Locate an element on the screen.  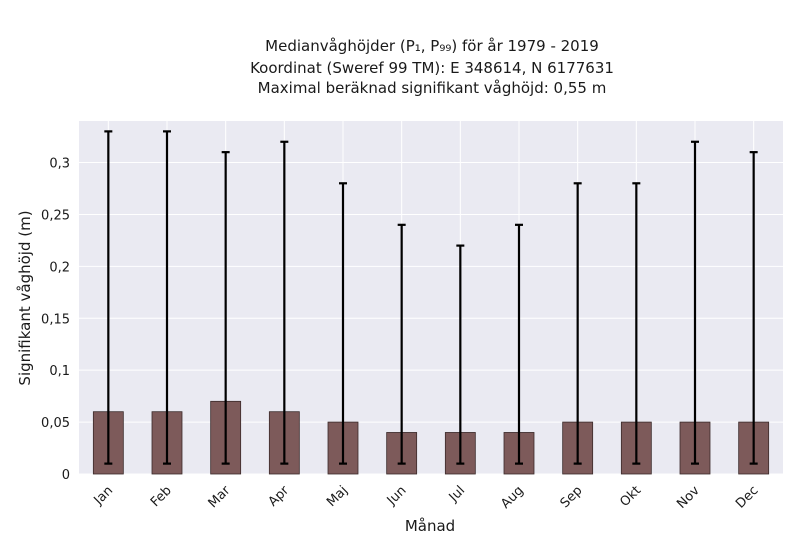
errorbar-dec is located at coordinates (753, 308).